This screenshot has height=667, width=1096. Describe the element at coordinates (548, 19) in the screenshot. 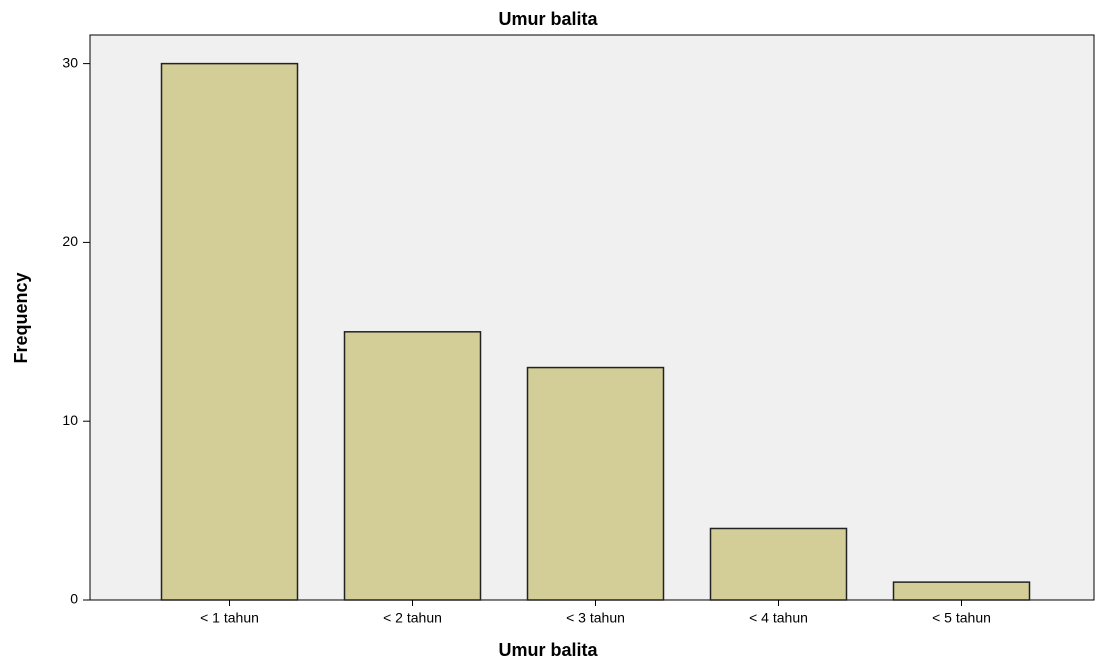

I see `chart-title: Umur balita` at that location.